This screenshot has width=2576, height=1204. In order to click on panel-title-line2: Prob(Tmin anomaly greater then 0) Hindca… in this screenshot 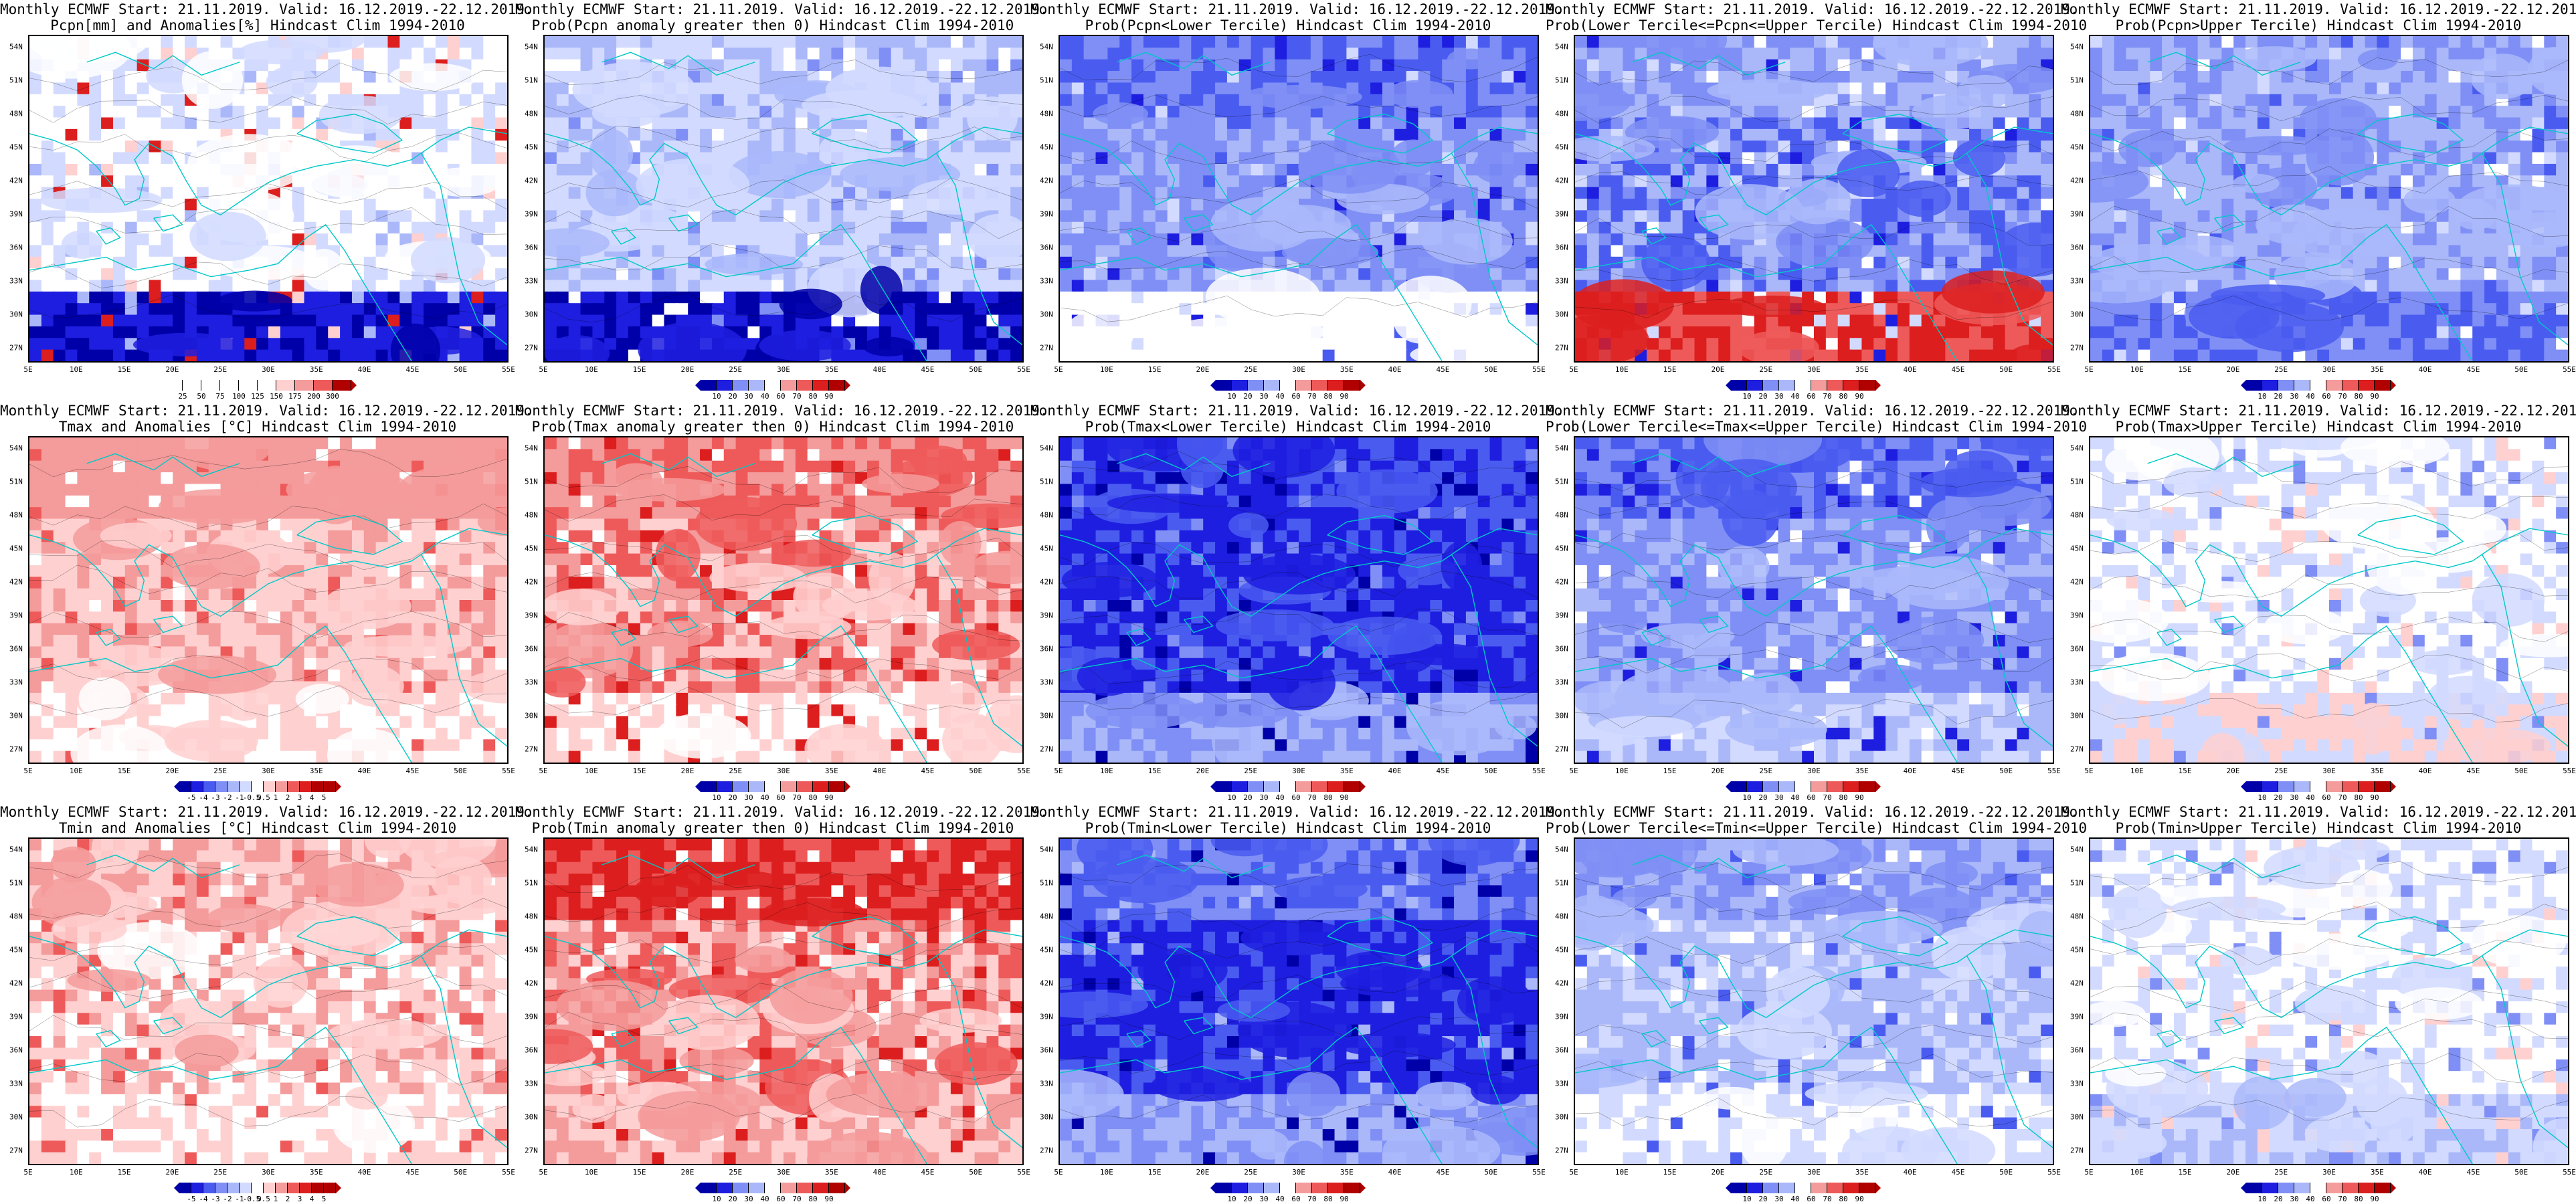, I will do `click(773, 828)`.